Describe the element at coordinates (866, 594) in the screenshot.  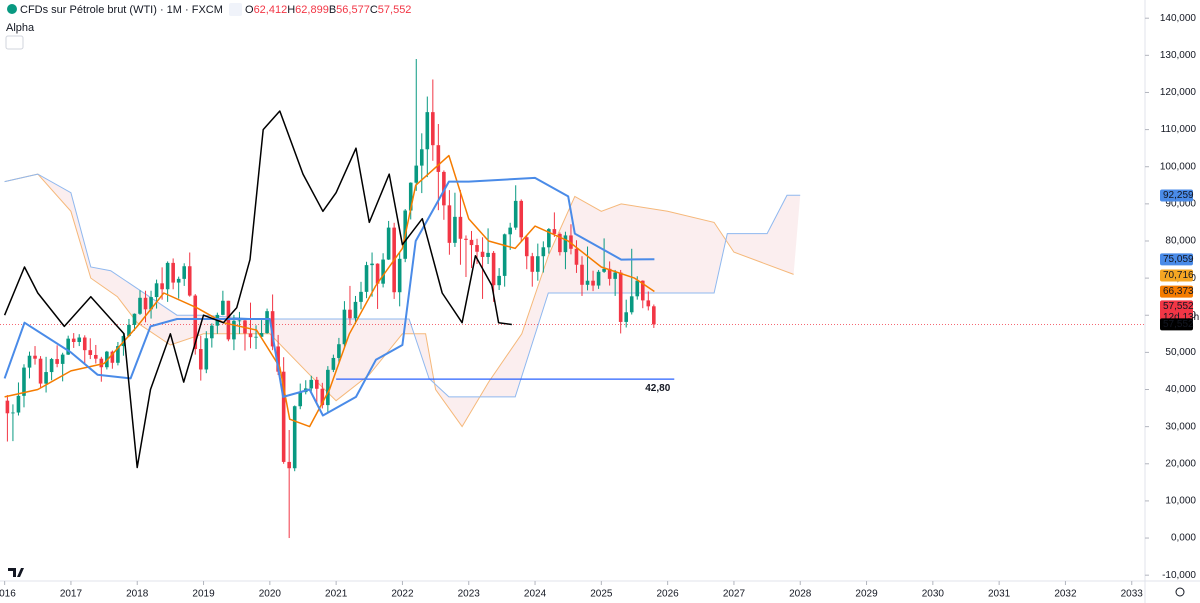
I see `x-tick-label: 2029` at that location.